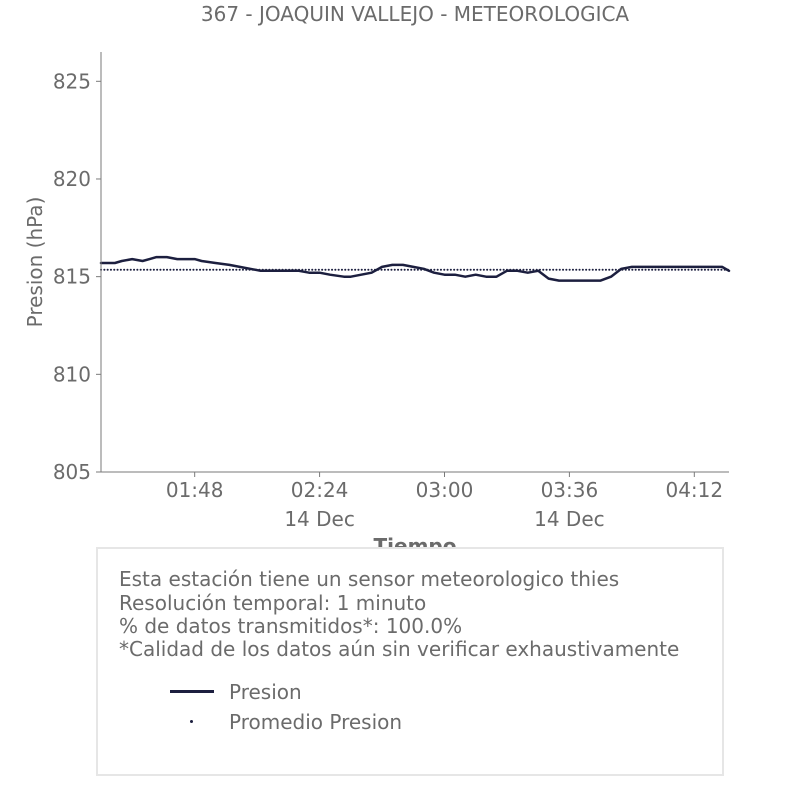  What do you see at coordinates (192, 691) in the screenshot?
I see `legend-line-swatch` at bounding box center [192, 691].